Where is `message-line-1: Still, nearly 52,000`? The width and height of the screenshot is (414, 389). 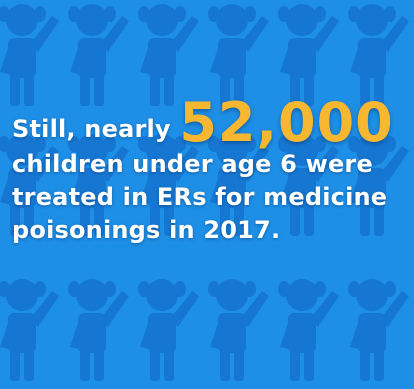
message-line-1: Still, nearly 52,000 is located at coordinates (212, 123).